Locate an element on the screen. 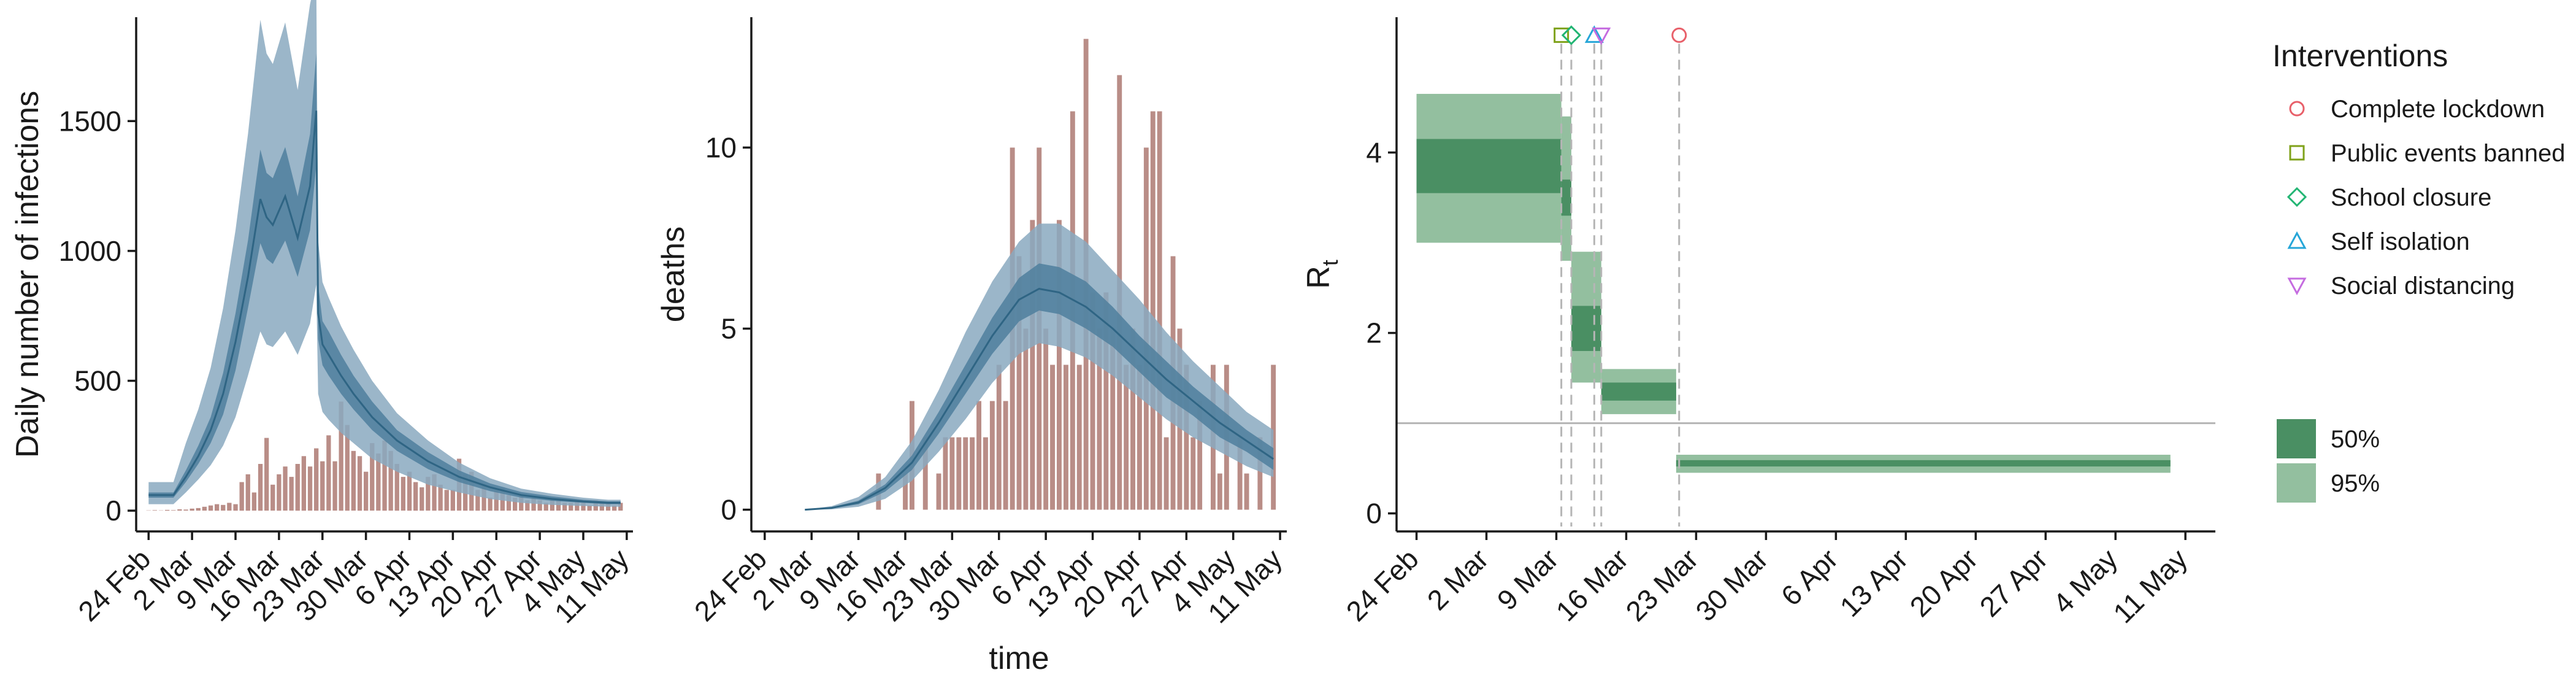 The width and height of the screenshot is (2576, 683). x-tick-label-6: 6 Apr is located at coordinates (1809, 577).